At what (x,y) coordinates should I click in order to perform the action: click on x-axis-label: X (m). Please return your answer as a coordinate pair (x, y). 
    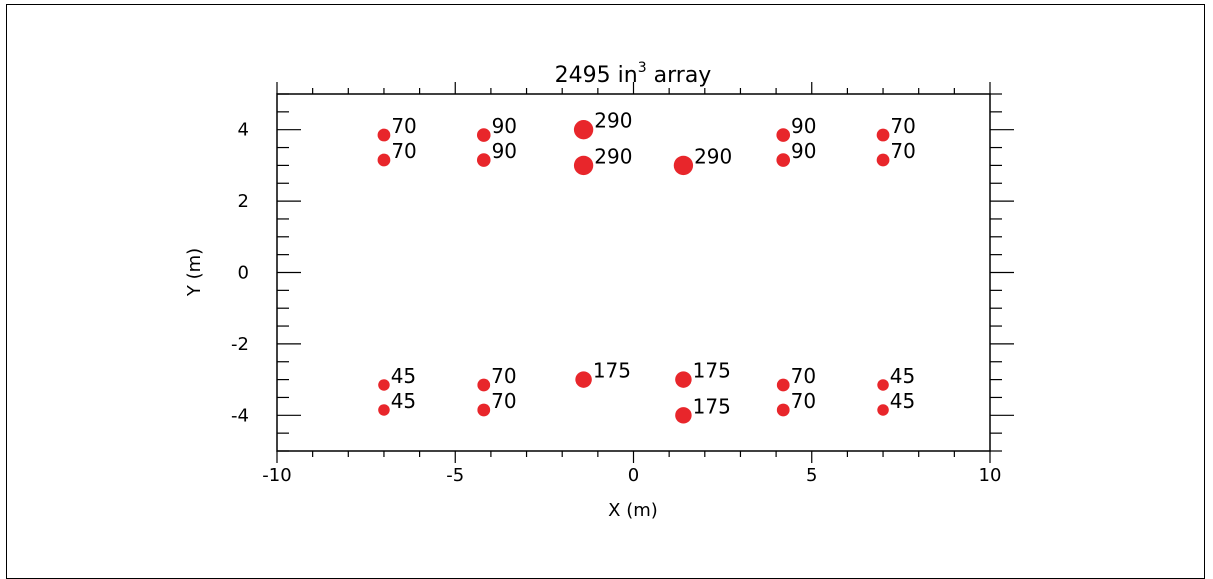
    Looking at the image, I should click on (633, 510).